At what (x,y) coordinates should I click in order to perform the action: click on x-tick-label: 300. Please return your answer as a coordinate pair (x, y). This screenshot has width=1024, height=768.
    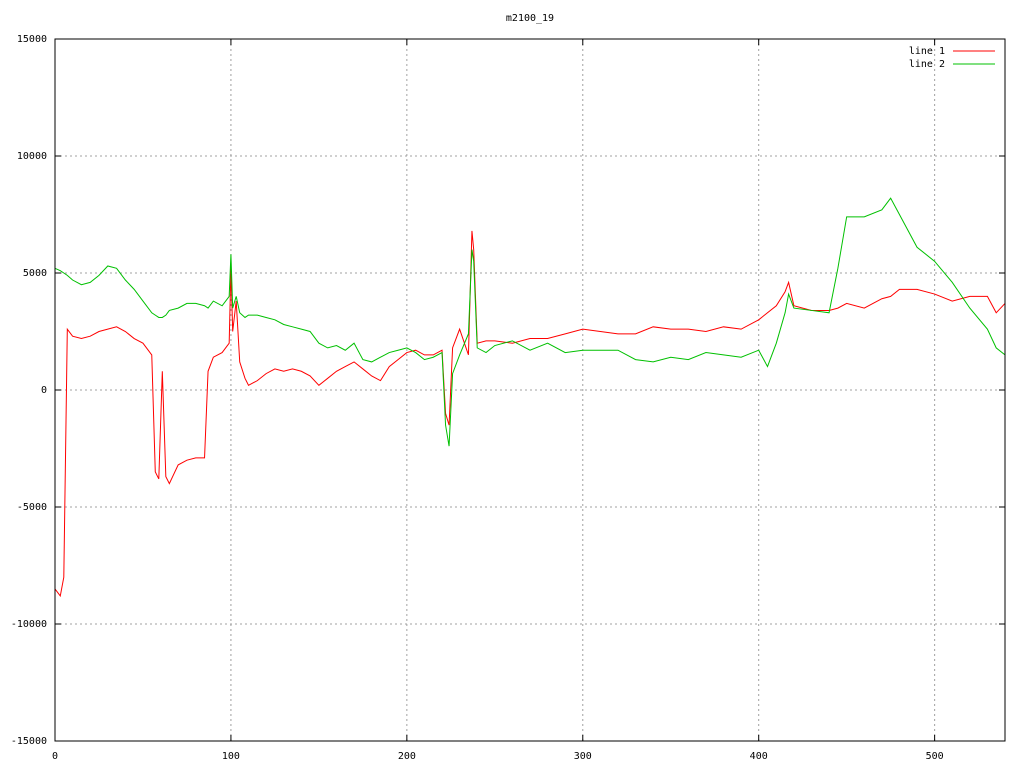
    Looking at the image, I should click on (583, 756).